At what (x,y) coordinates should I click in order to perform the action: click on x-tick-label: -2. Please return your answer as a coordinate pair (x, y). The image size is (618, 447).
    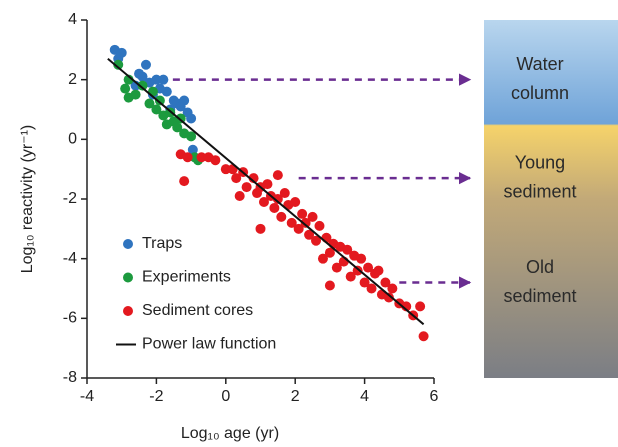
    Looking at the image, I should click on (156, 396).